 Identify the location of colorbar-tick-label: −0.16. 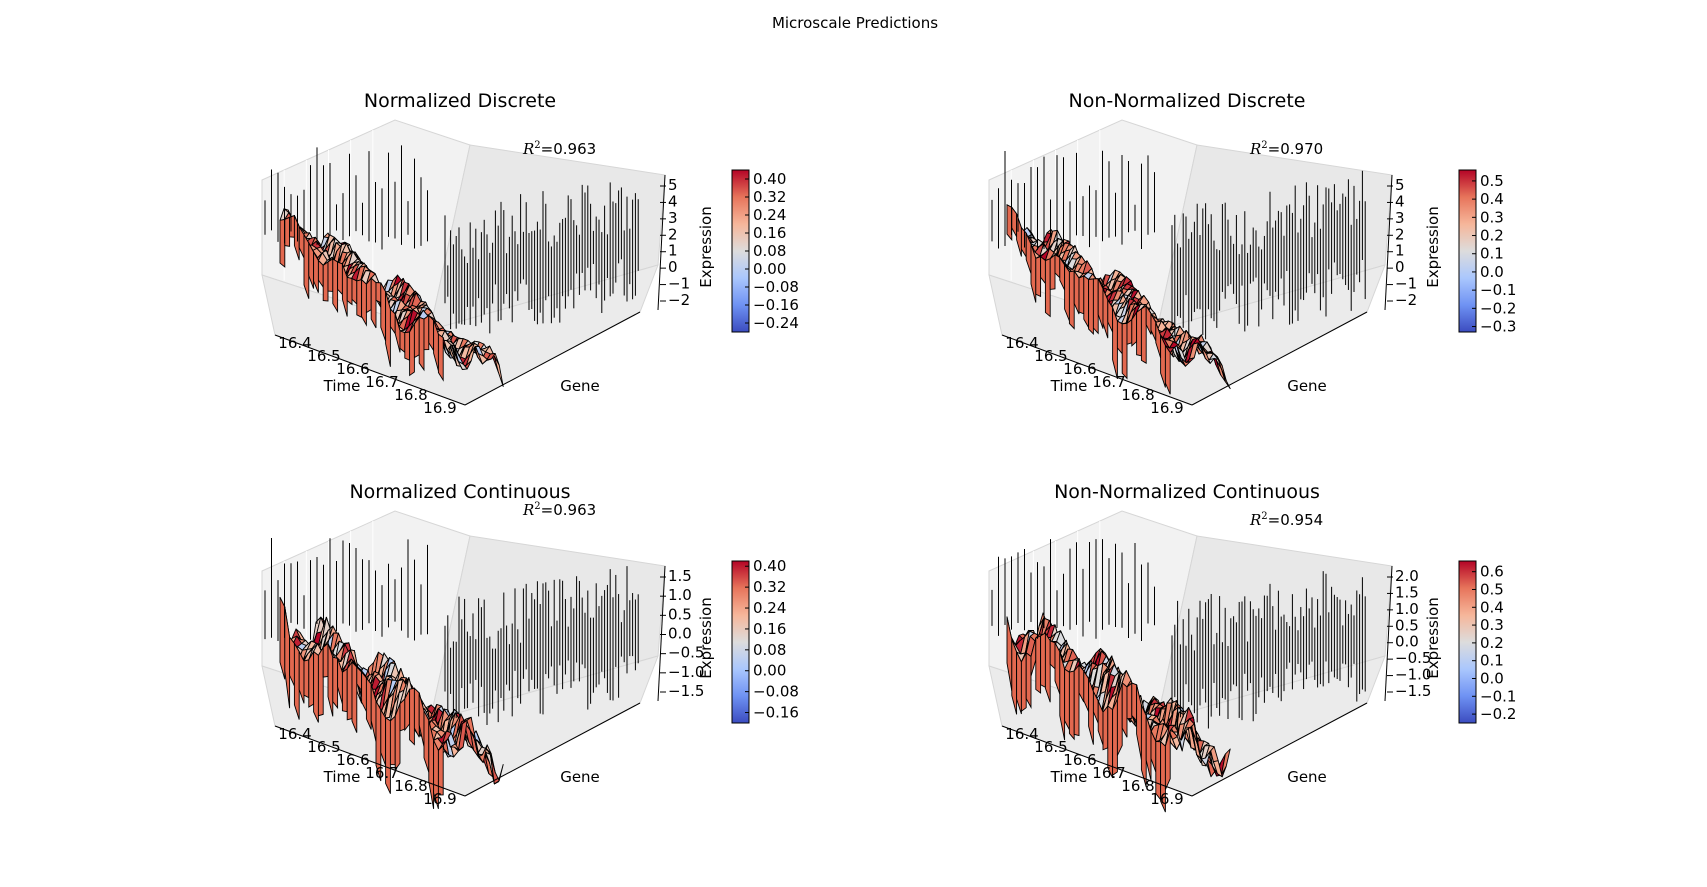
(776, 305).